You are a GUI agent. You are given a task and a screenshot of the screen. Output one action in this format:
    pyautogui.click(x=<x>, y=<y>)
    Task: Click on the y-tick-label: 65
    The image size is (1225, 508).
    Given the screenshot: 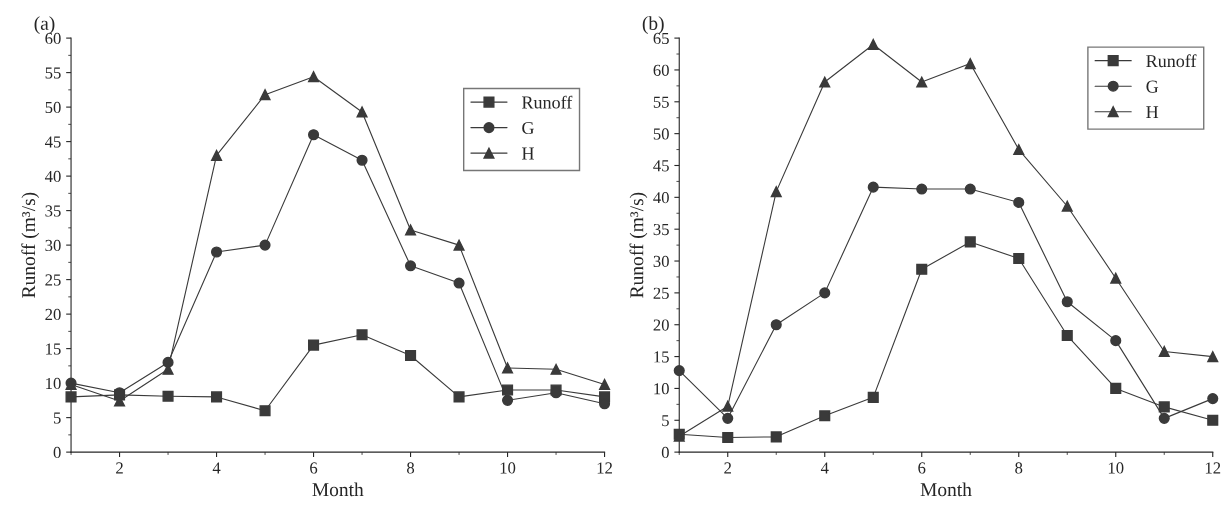 What is the action you would take?
    pyautogui.click(x=661, y=38)
    